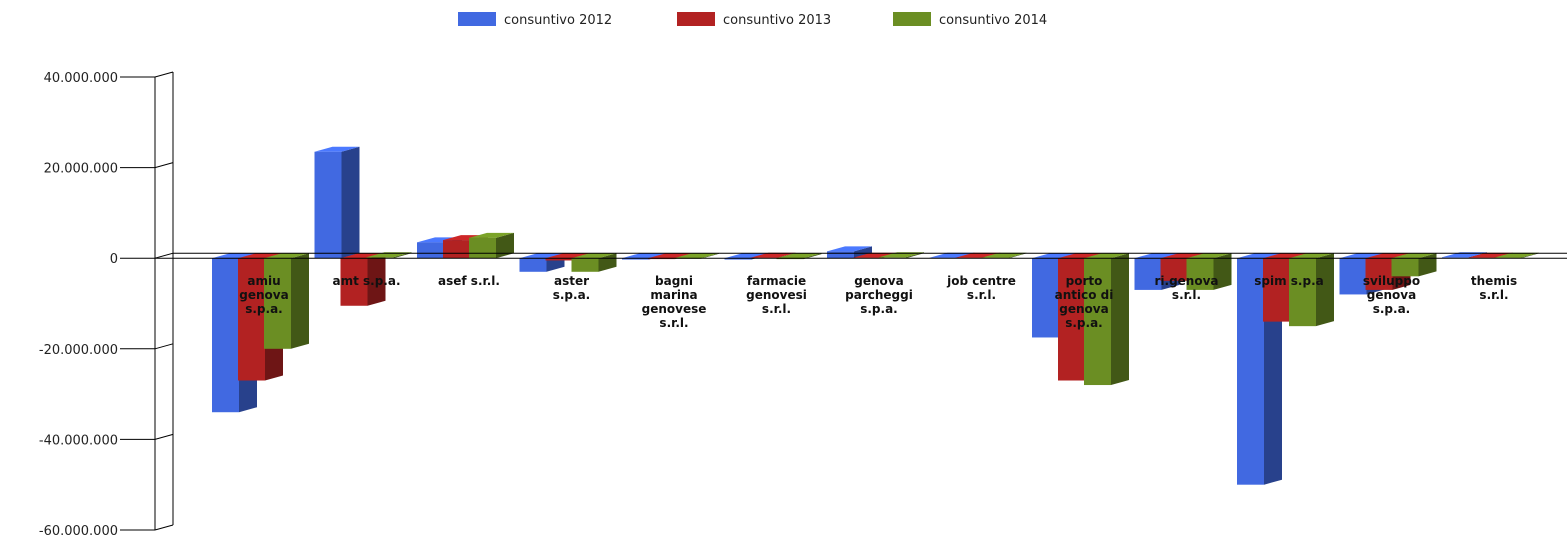  Describe the element at coordinates (114, 259) in the screenshot. I see `y-tick-label: 0` at that location.